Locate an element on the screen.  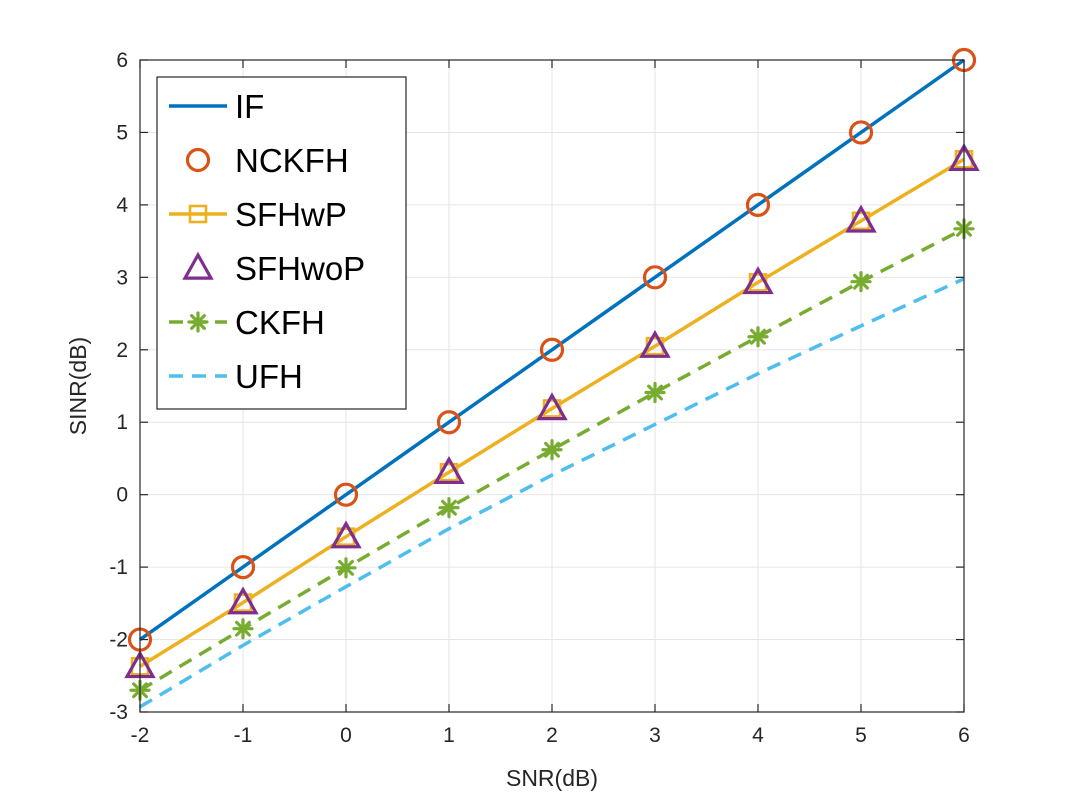
y-tick-label: 0 is located at coordinates (122, 495).